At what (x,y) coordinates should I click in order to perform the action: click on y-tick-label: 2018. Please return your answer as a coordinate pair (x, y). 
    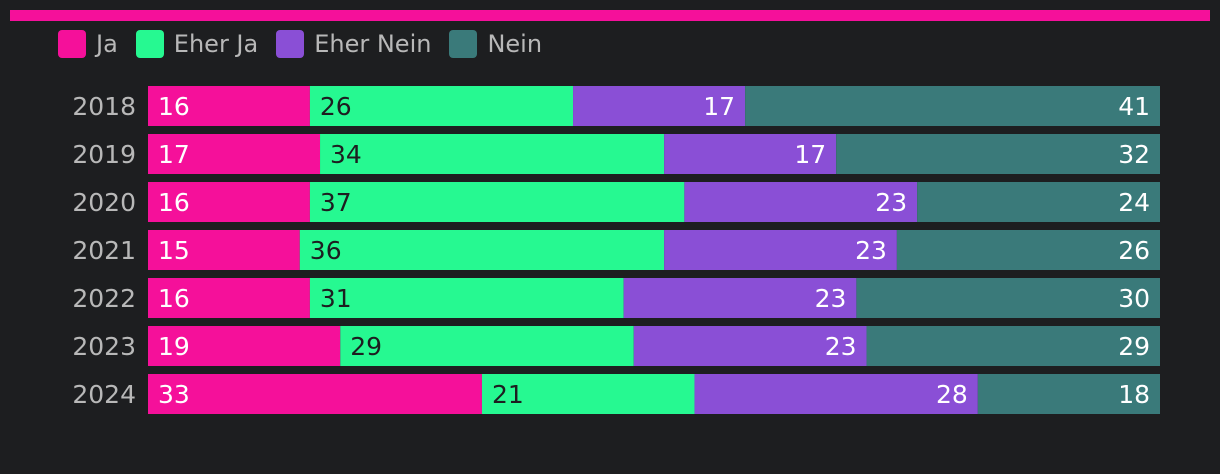
    Looking at the image, I should click on (104, 106).